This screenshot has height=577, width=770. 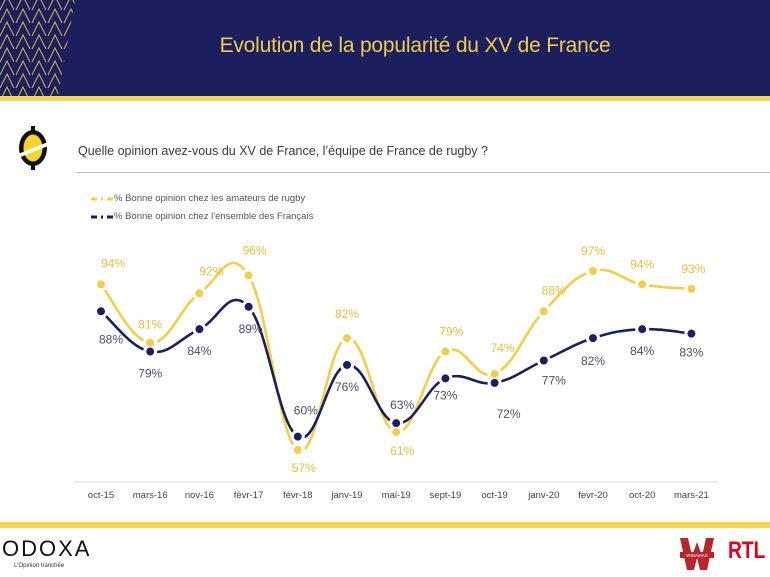 I want to click on x-tick-label: mars-16, so click(x=150, y=495).